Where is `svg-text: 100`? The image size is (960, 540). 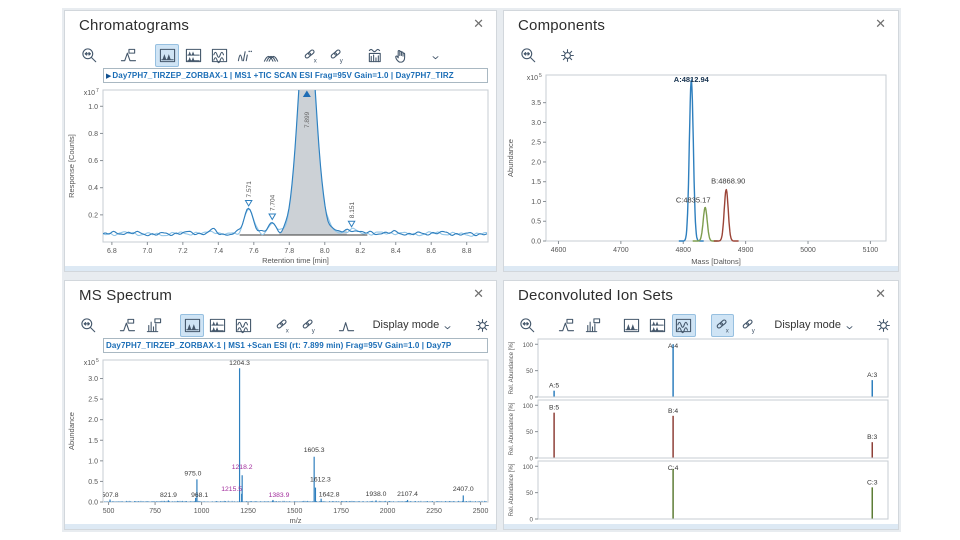
svg-text: 100 is located at coordinates (528, 406).